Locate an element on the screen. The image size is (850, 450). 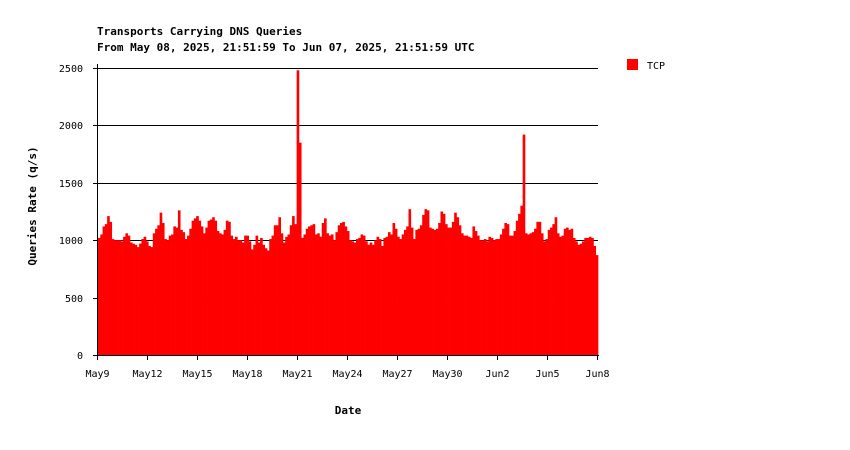
chart-title: Transports Carrying DNS Queries is located at coordinates (200, 31).